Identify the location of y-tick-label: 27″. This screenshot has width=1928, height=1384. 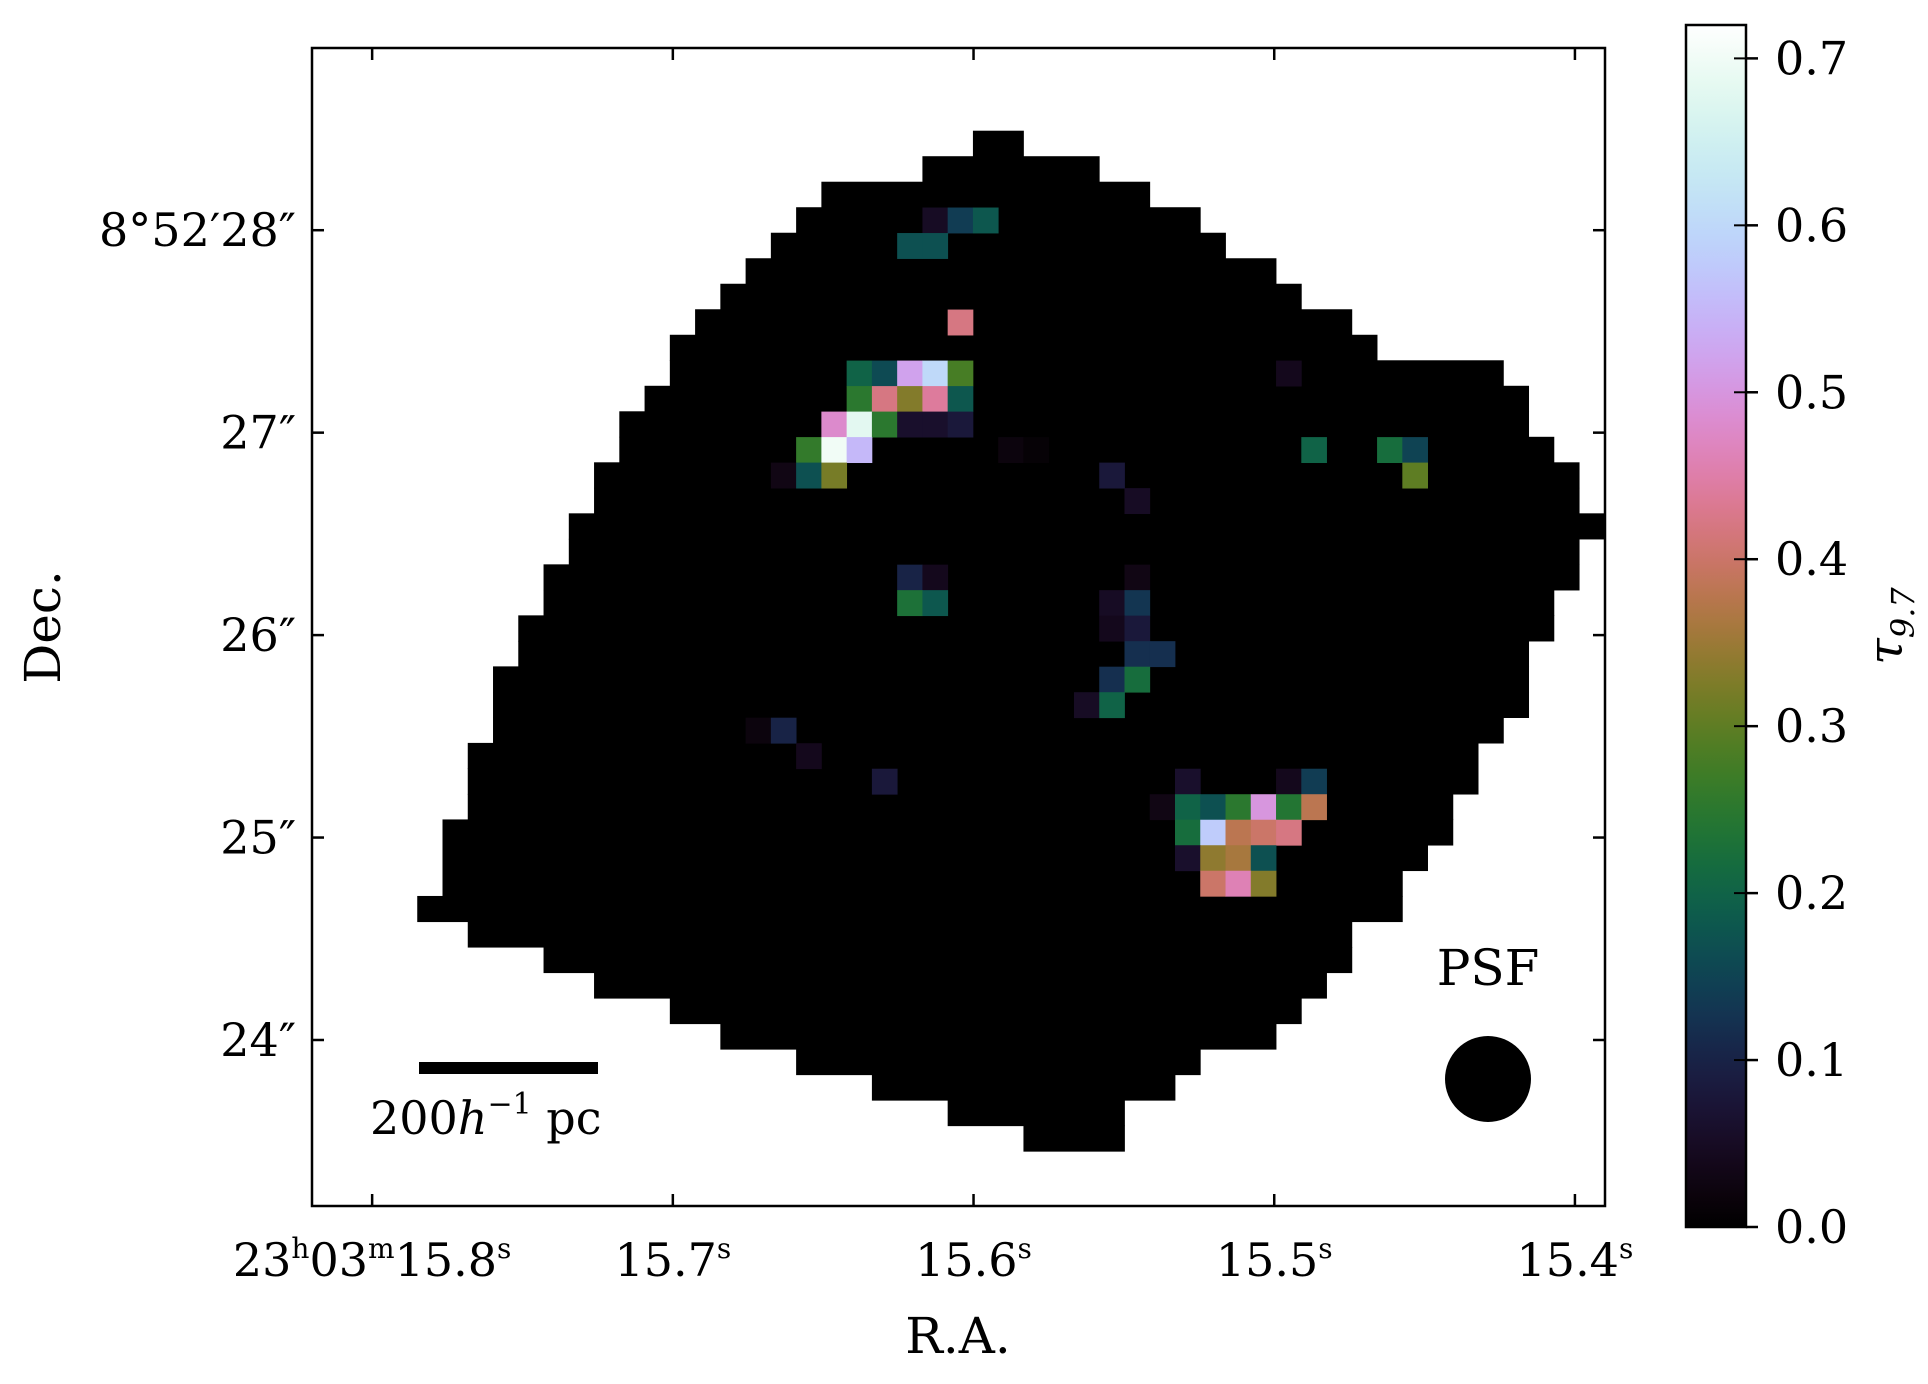
(258, 433).